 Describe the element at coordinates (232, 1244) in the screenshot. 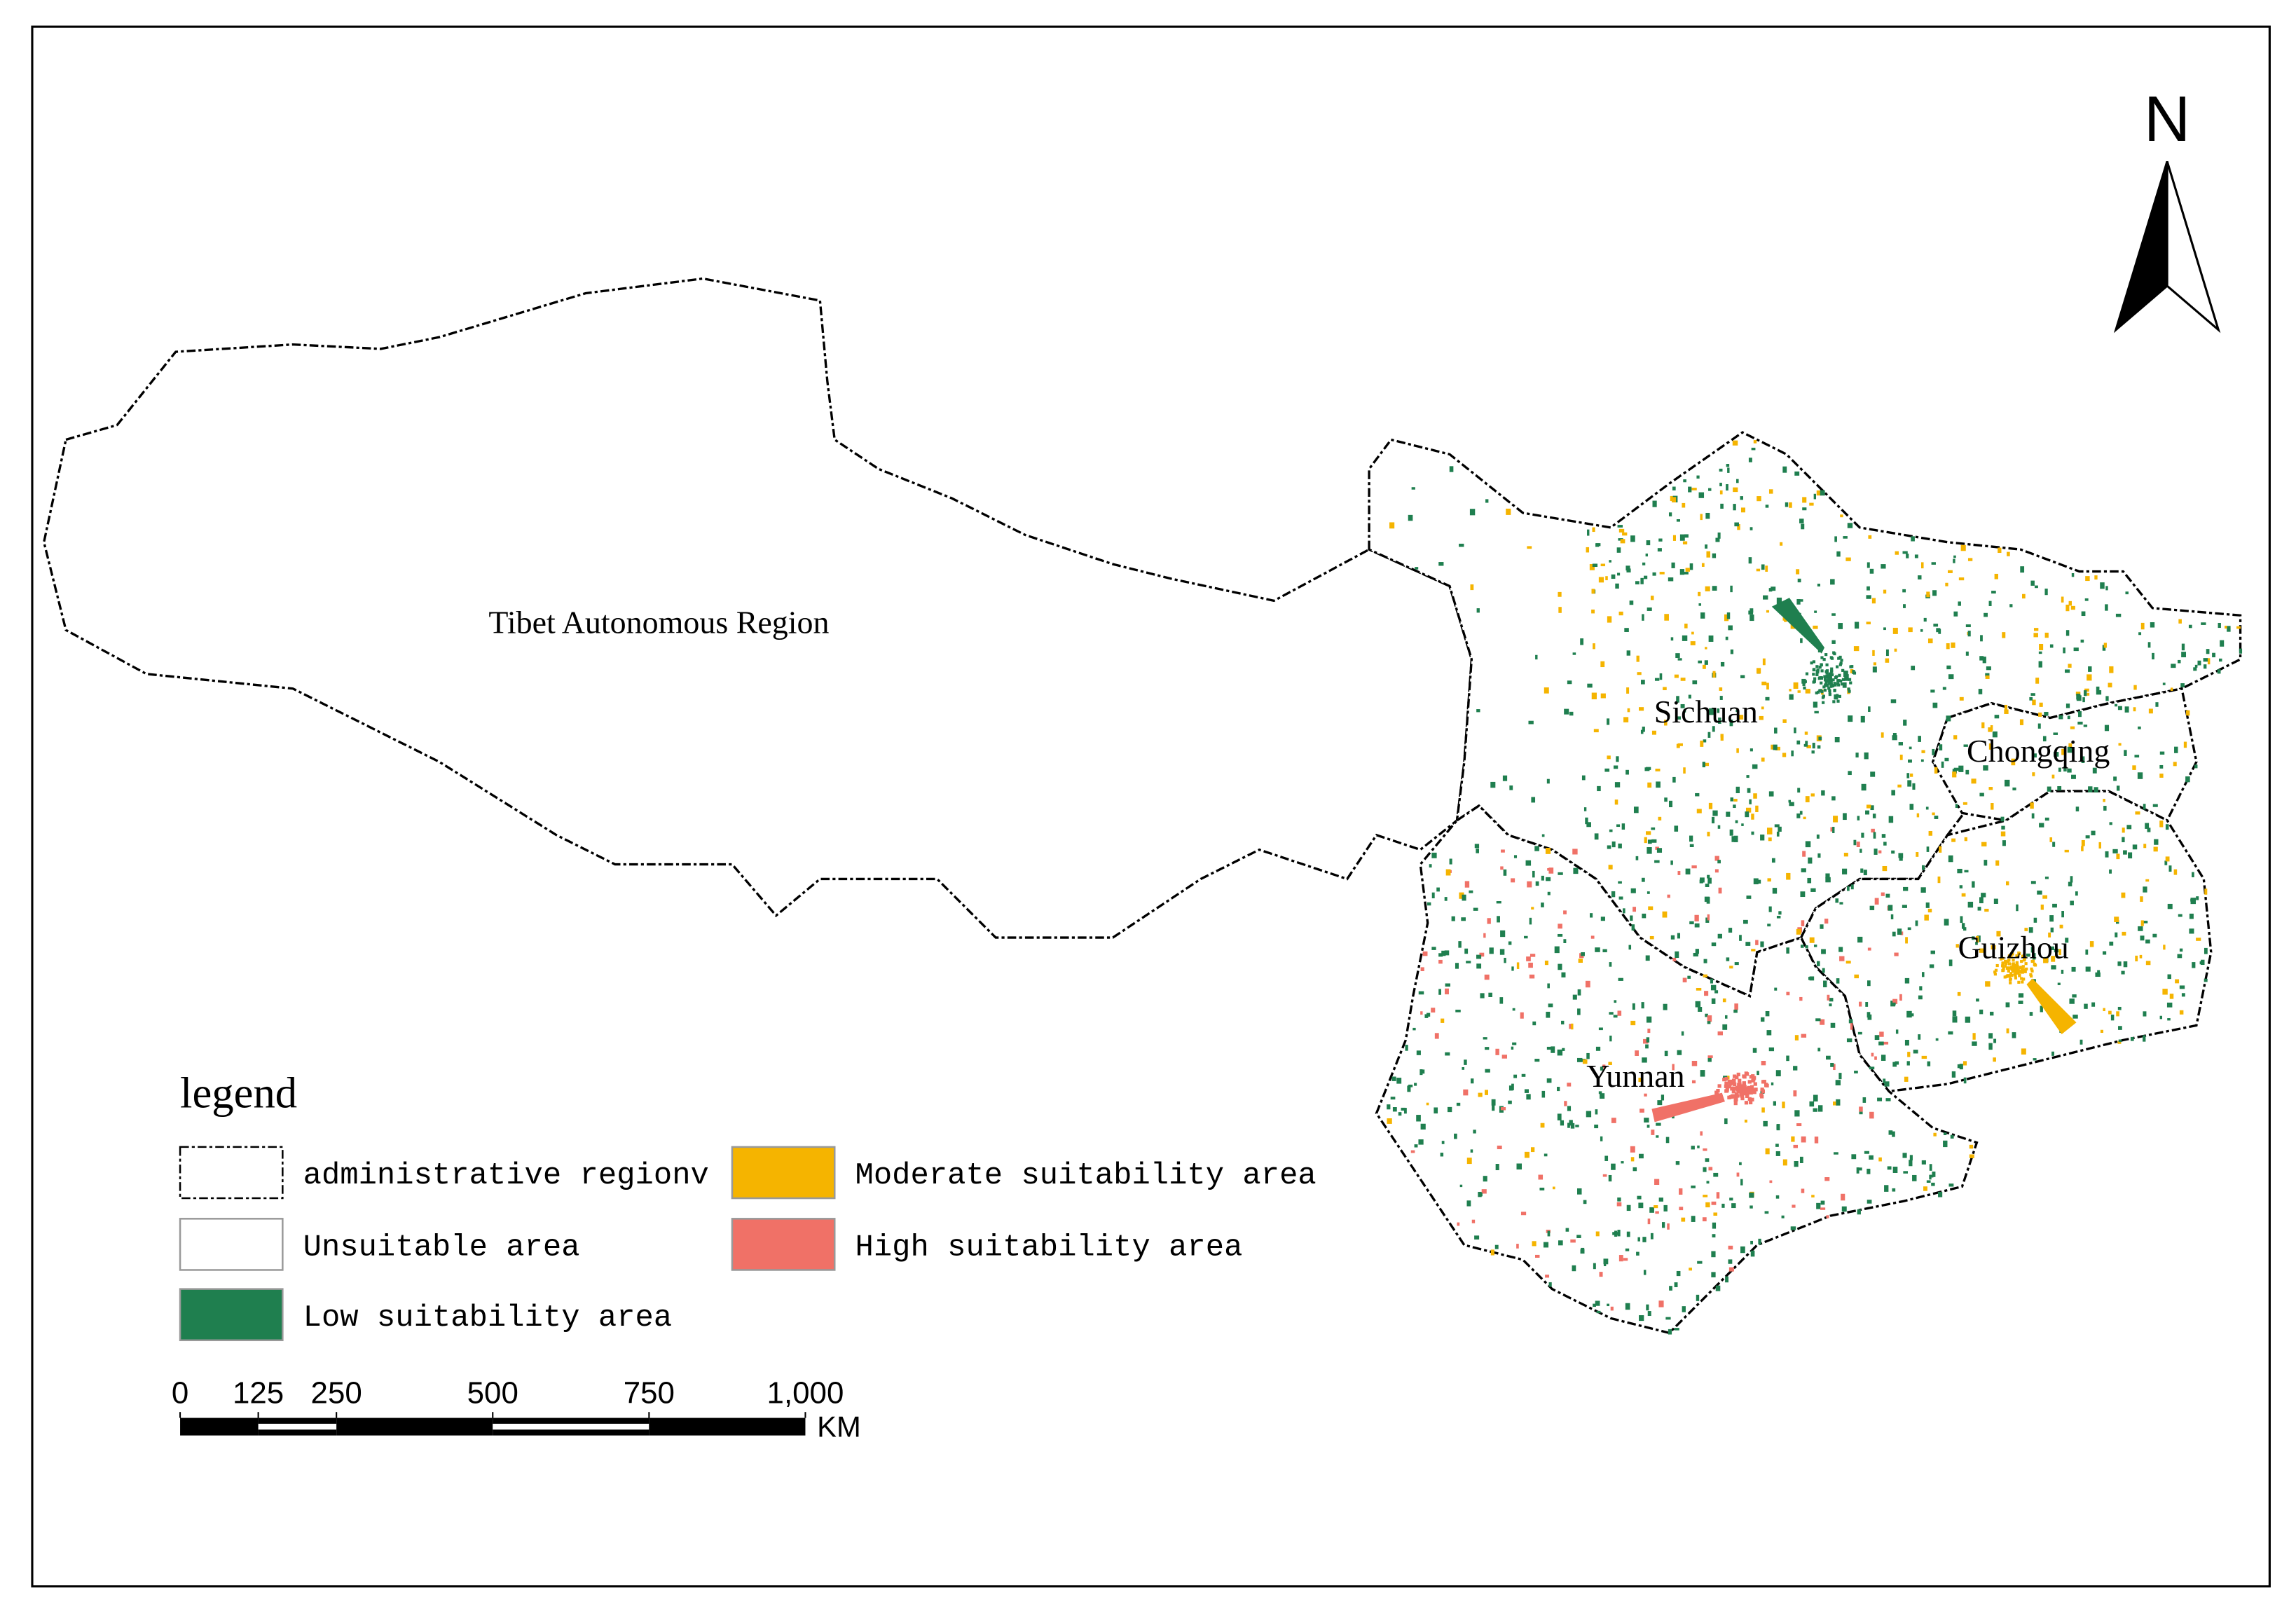

I see `legend-swatch` at that location.